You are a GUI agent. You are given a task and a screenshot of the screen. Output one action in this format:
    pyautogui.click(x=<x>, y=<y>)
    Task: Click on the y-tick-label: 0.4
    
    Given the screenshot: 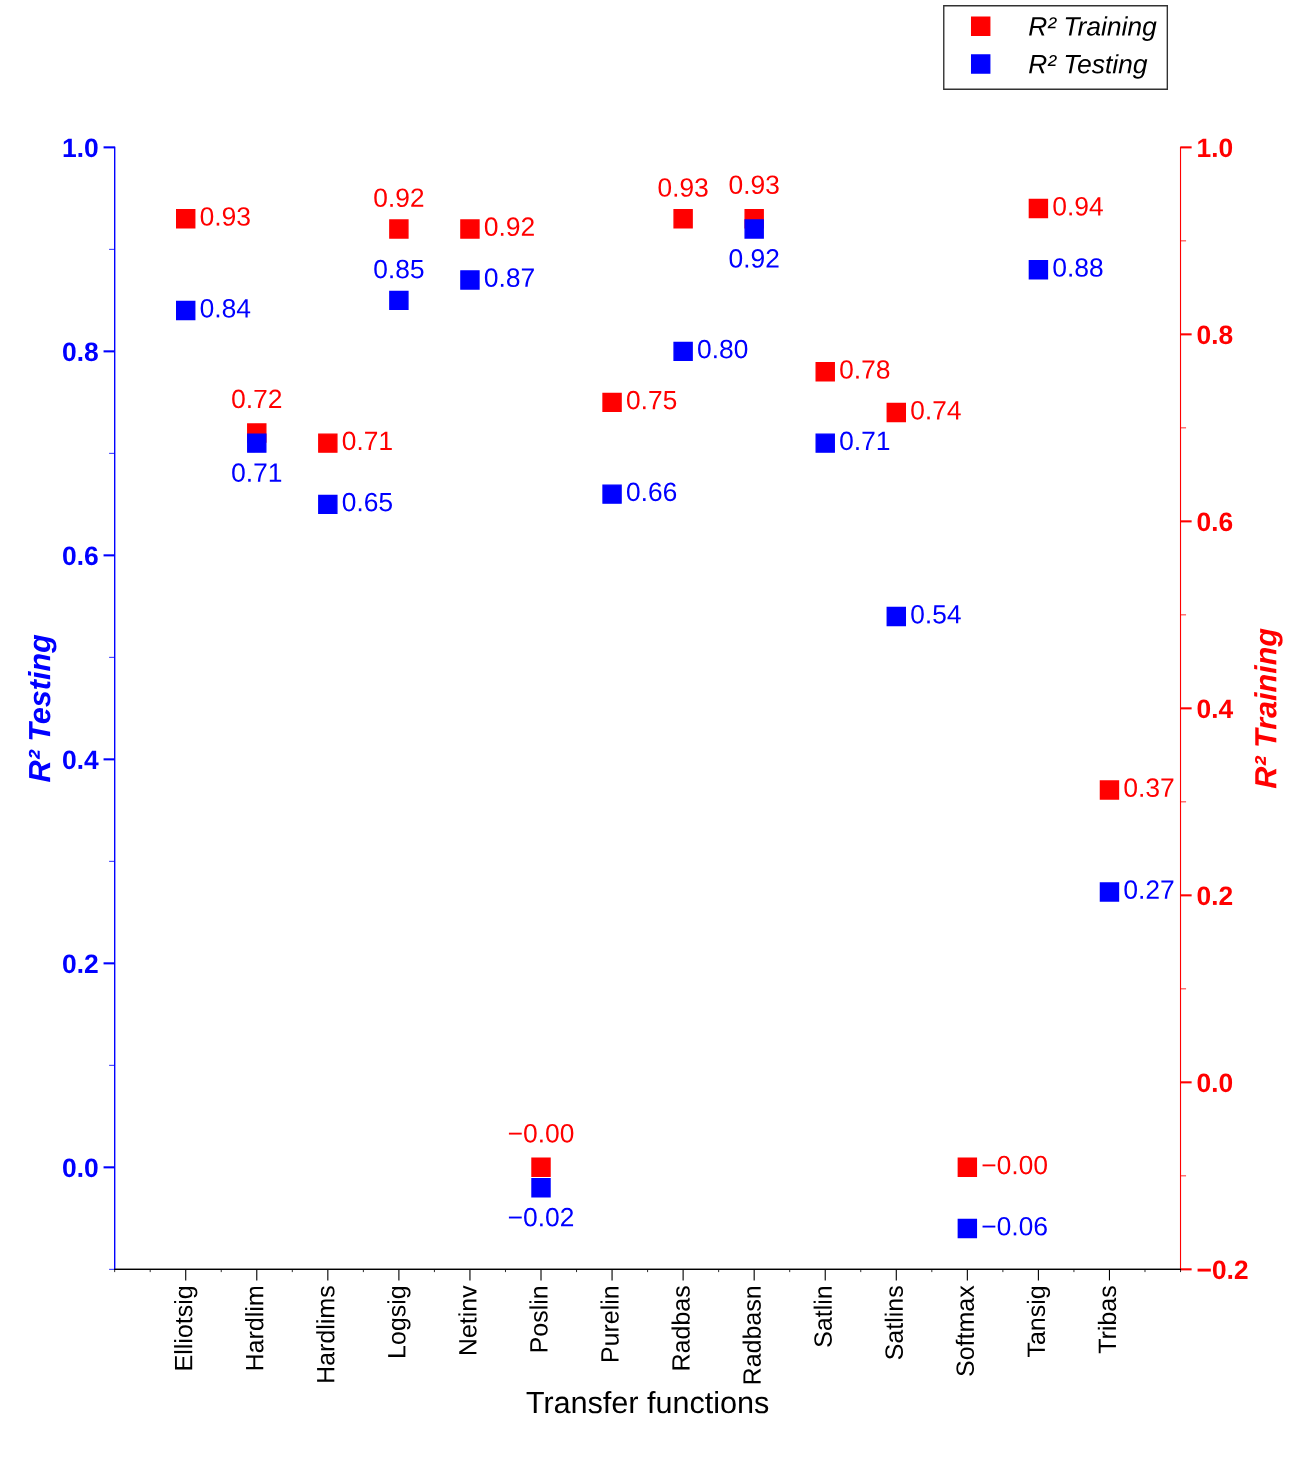 What is the action you would take?
    pyautogui.click(x=81, y=760)
    